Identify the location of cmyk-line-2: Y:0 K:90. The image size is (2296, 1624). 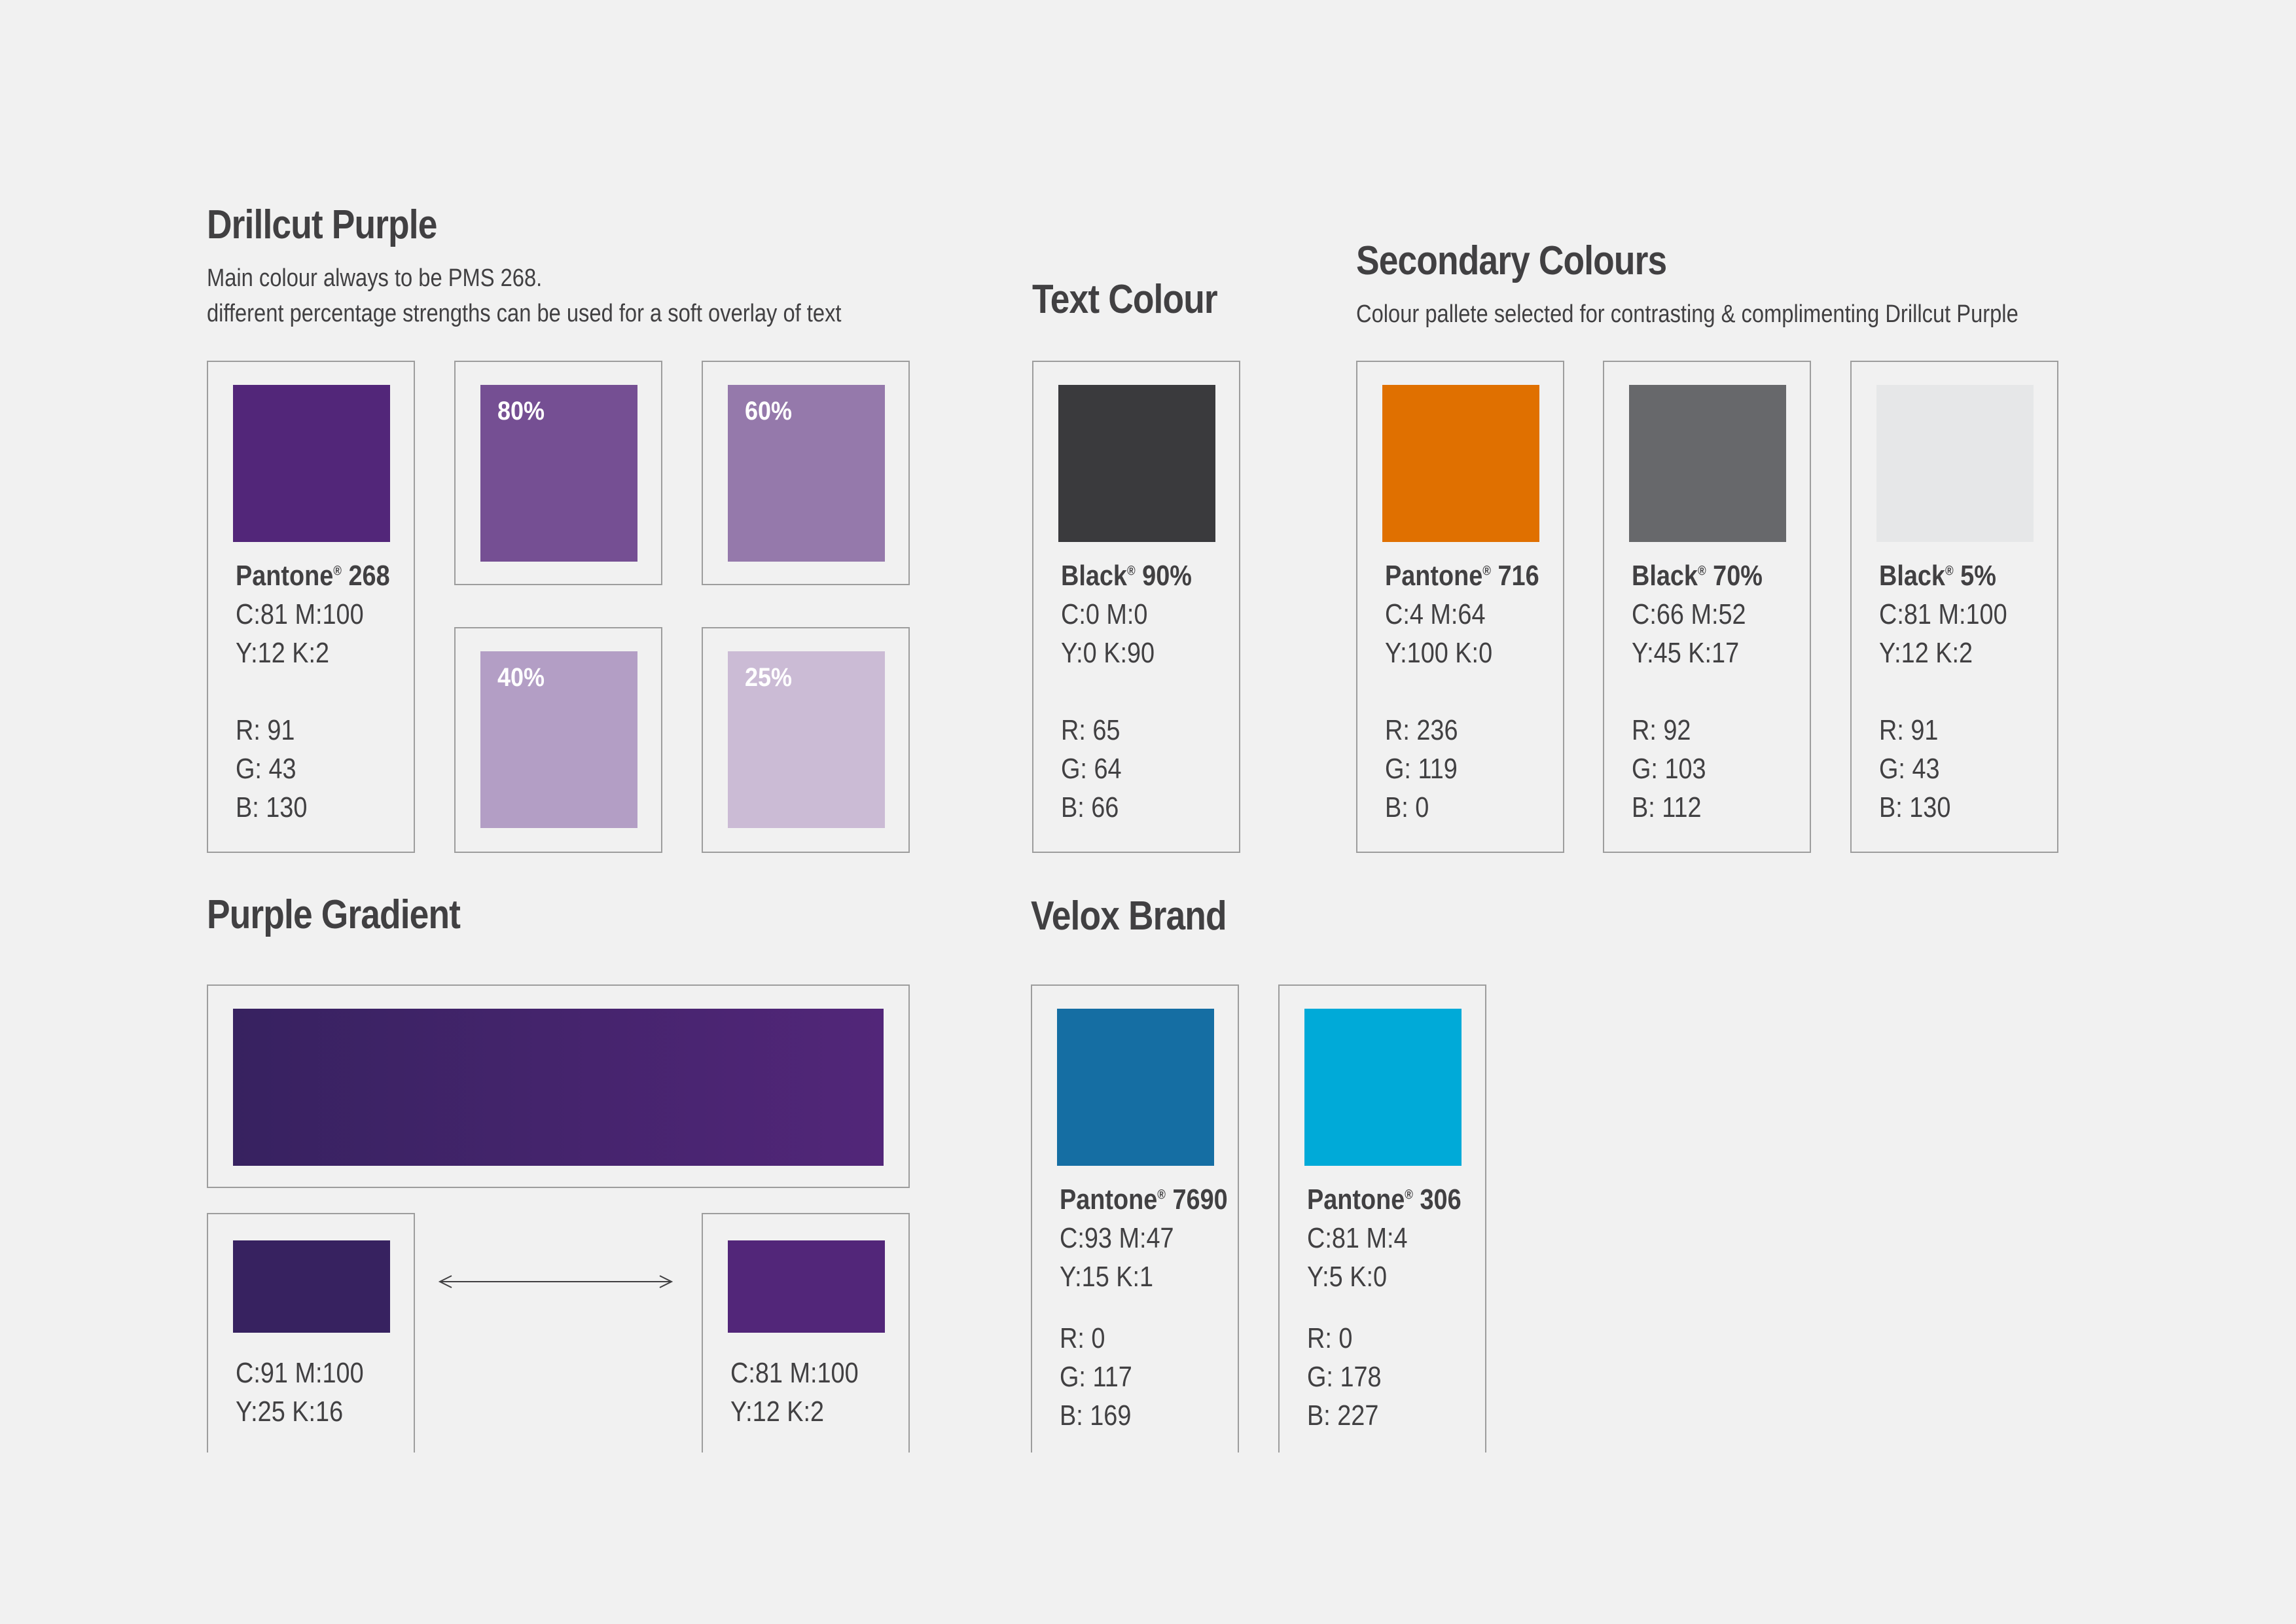
(1108, 653).